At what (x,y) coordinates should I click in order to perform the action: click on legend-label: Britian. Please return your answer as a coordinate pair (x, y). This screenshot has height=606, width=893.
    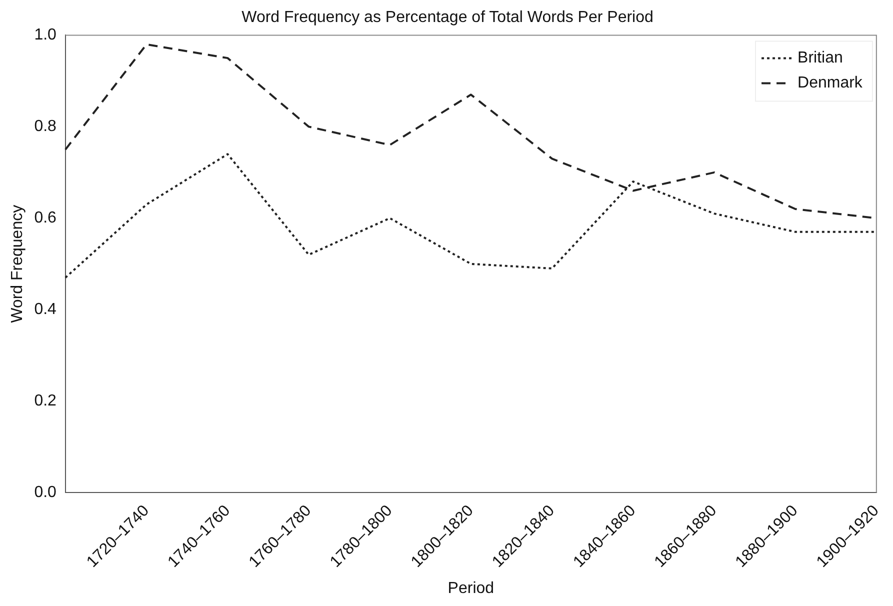
    Looking at the image, I should click on (820, 58).